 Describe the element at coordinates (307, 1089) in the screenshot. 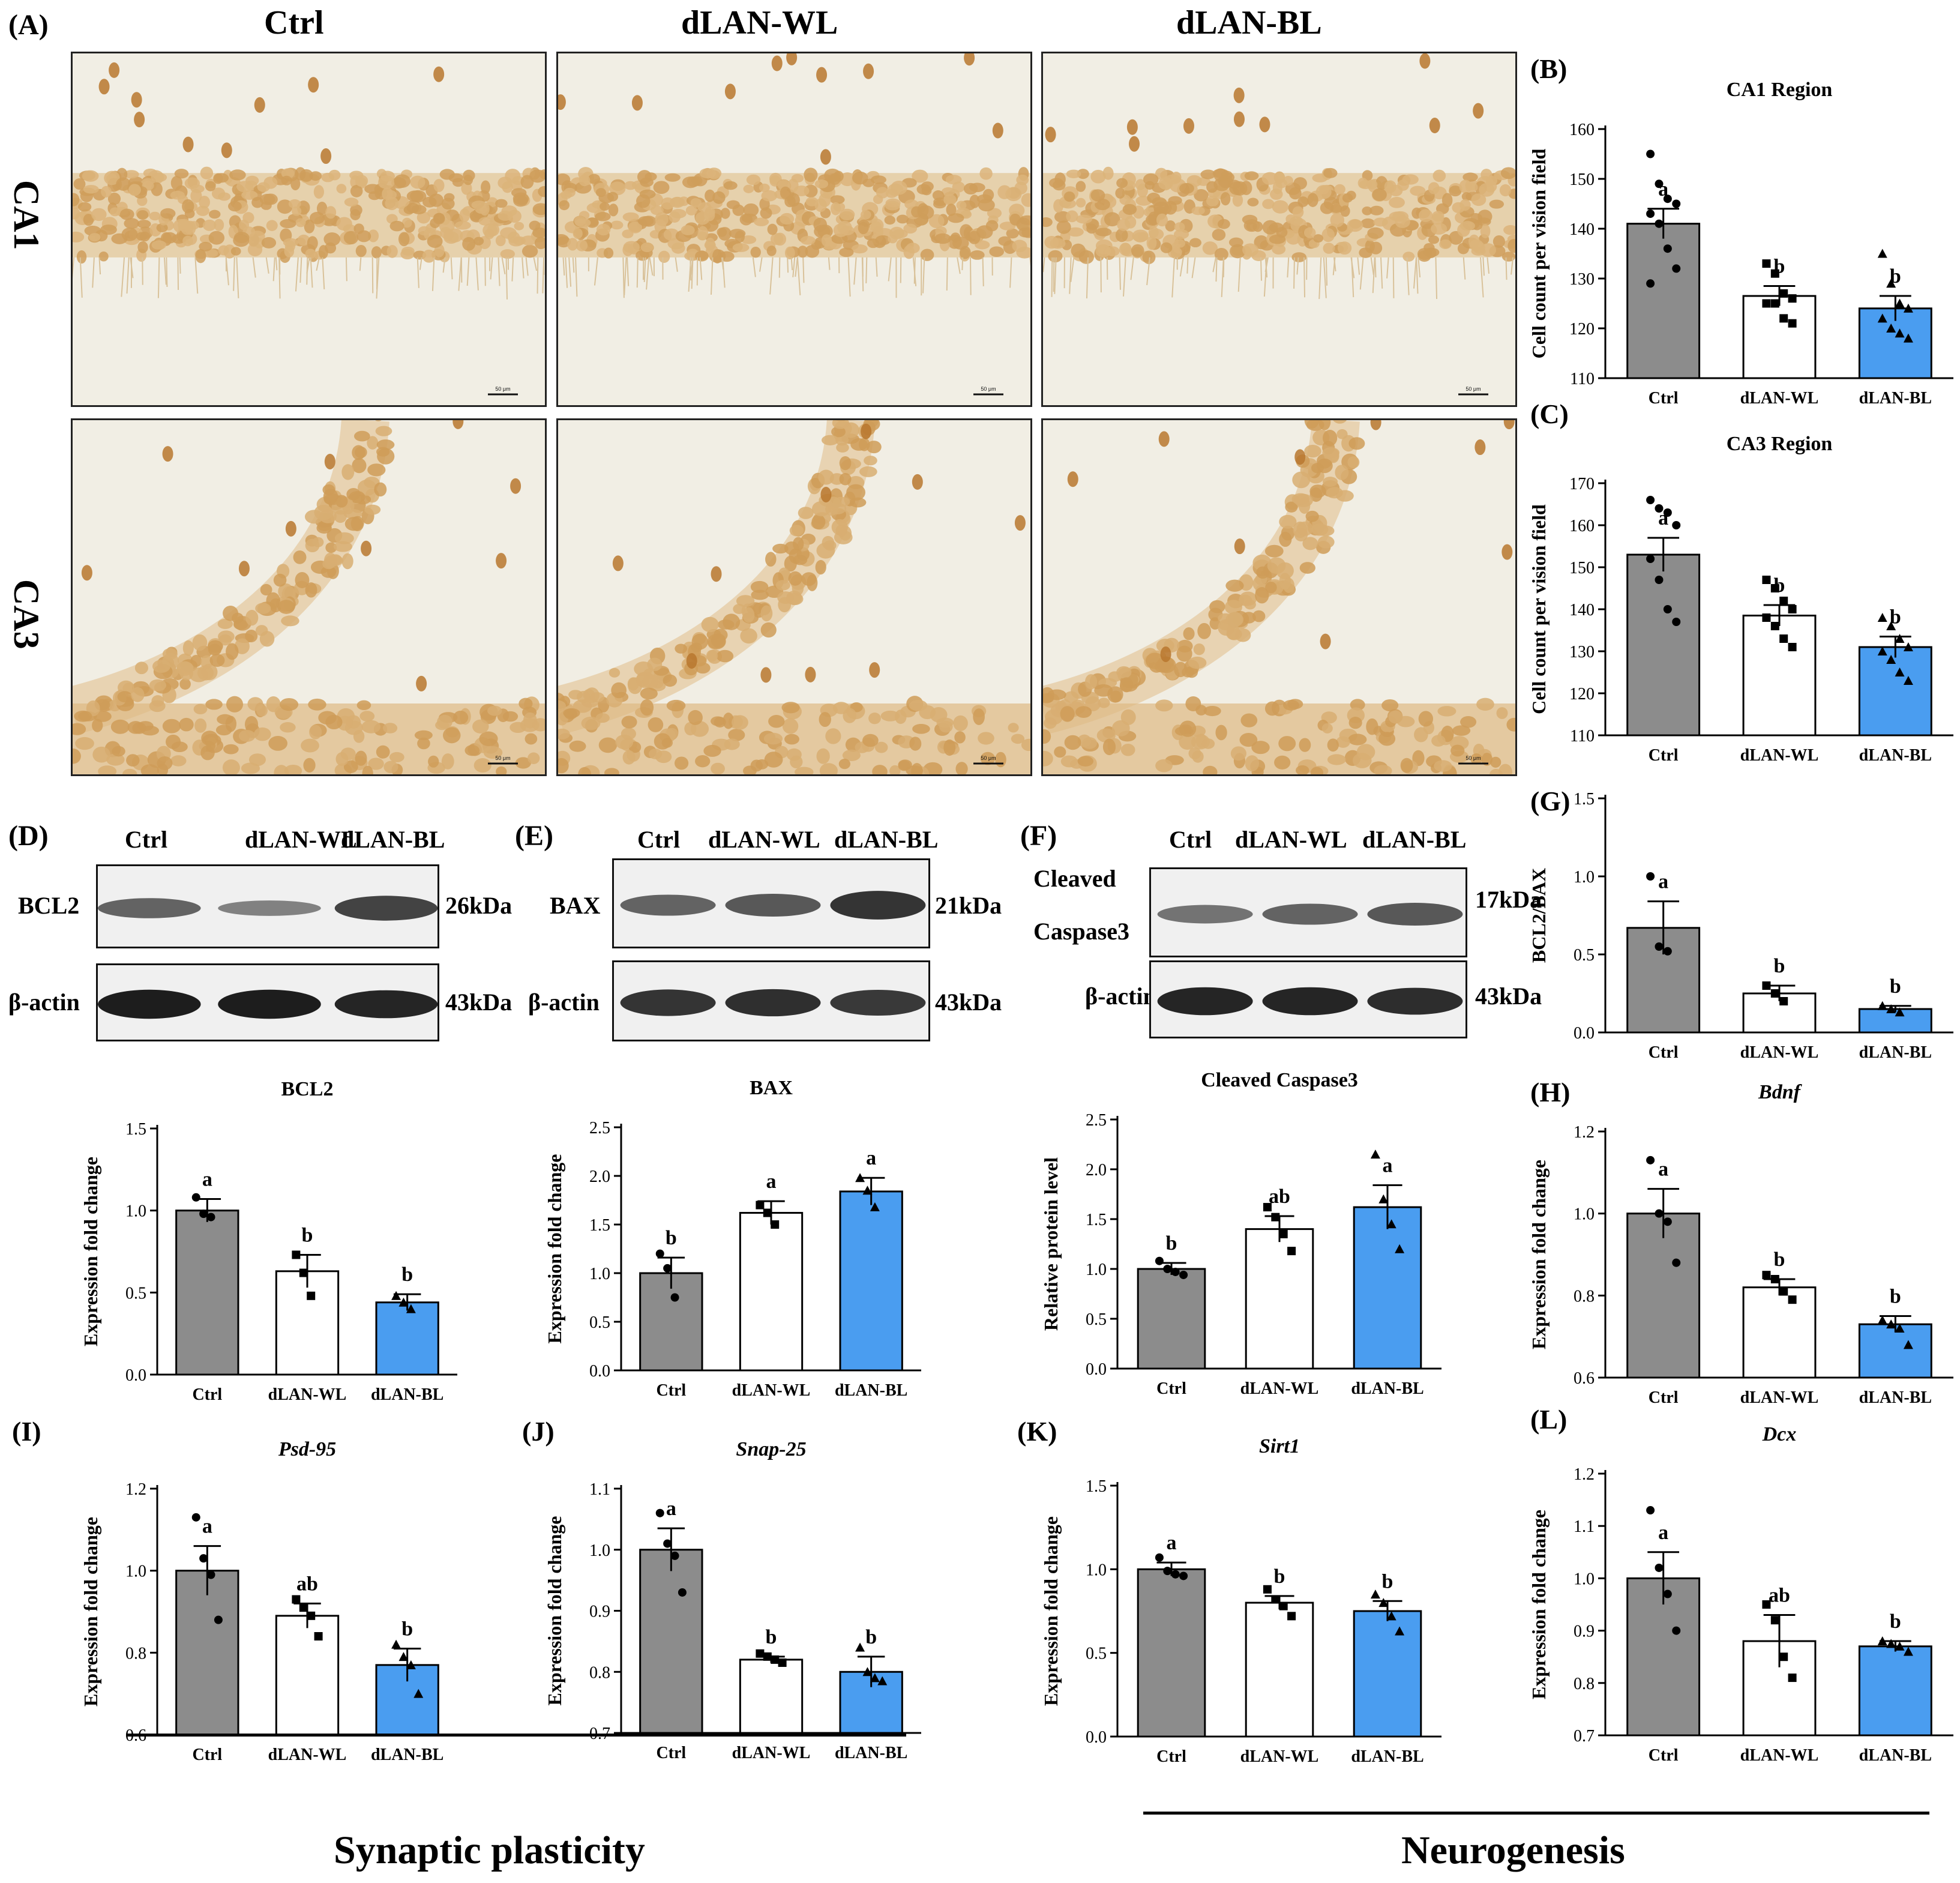

I see `chart-title: BCL2` at that location.